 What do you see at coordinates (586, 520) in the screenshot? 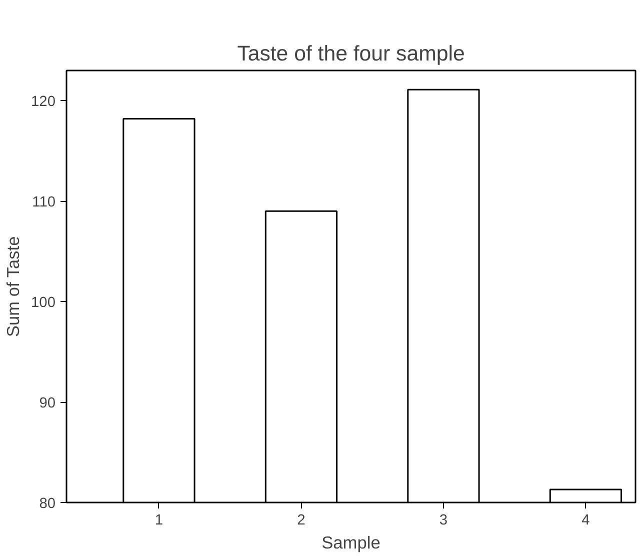
I see `x-tick-label: 4` at bounding box center [586, 520].